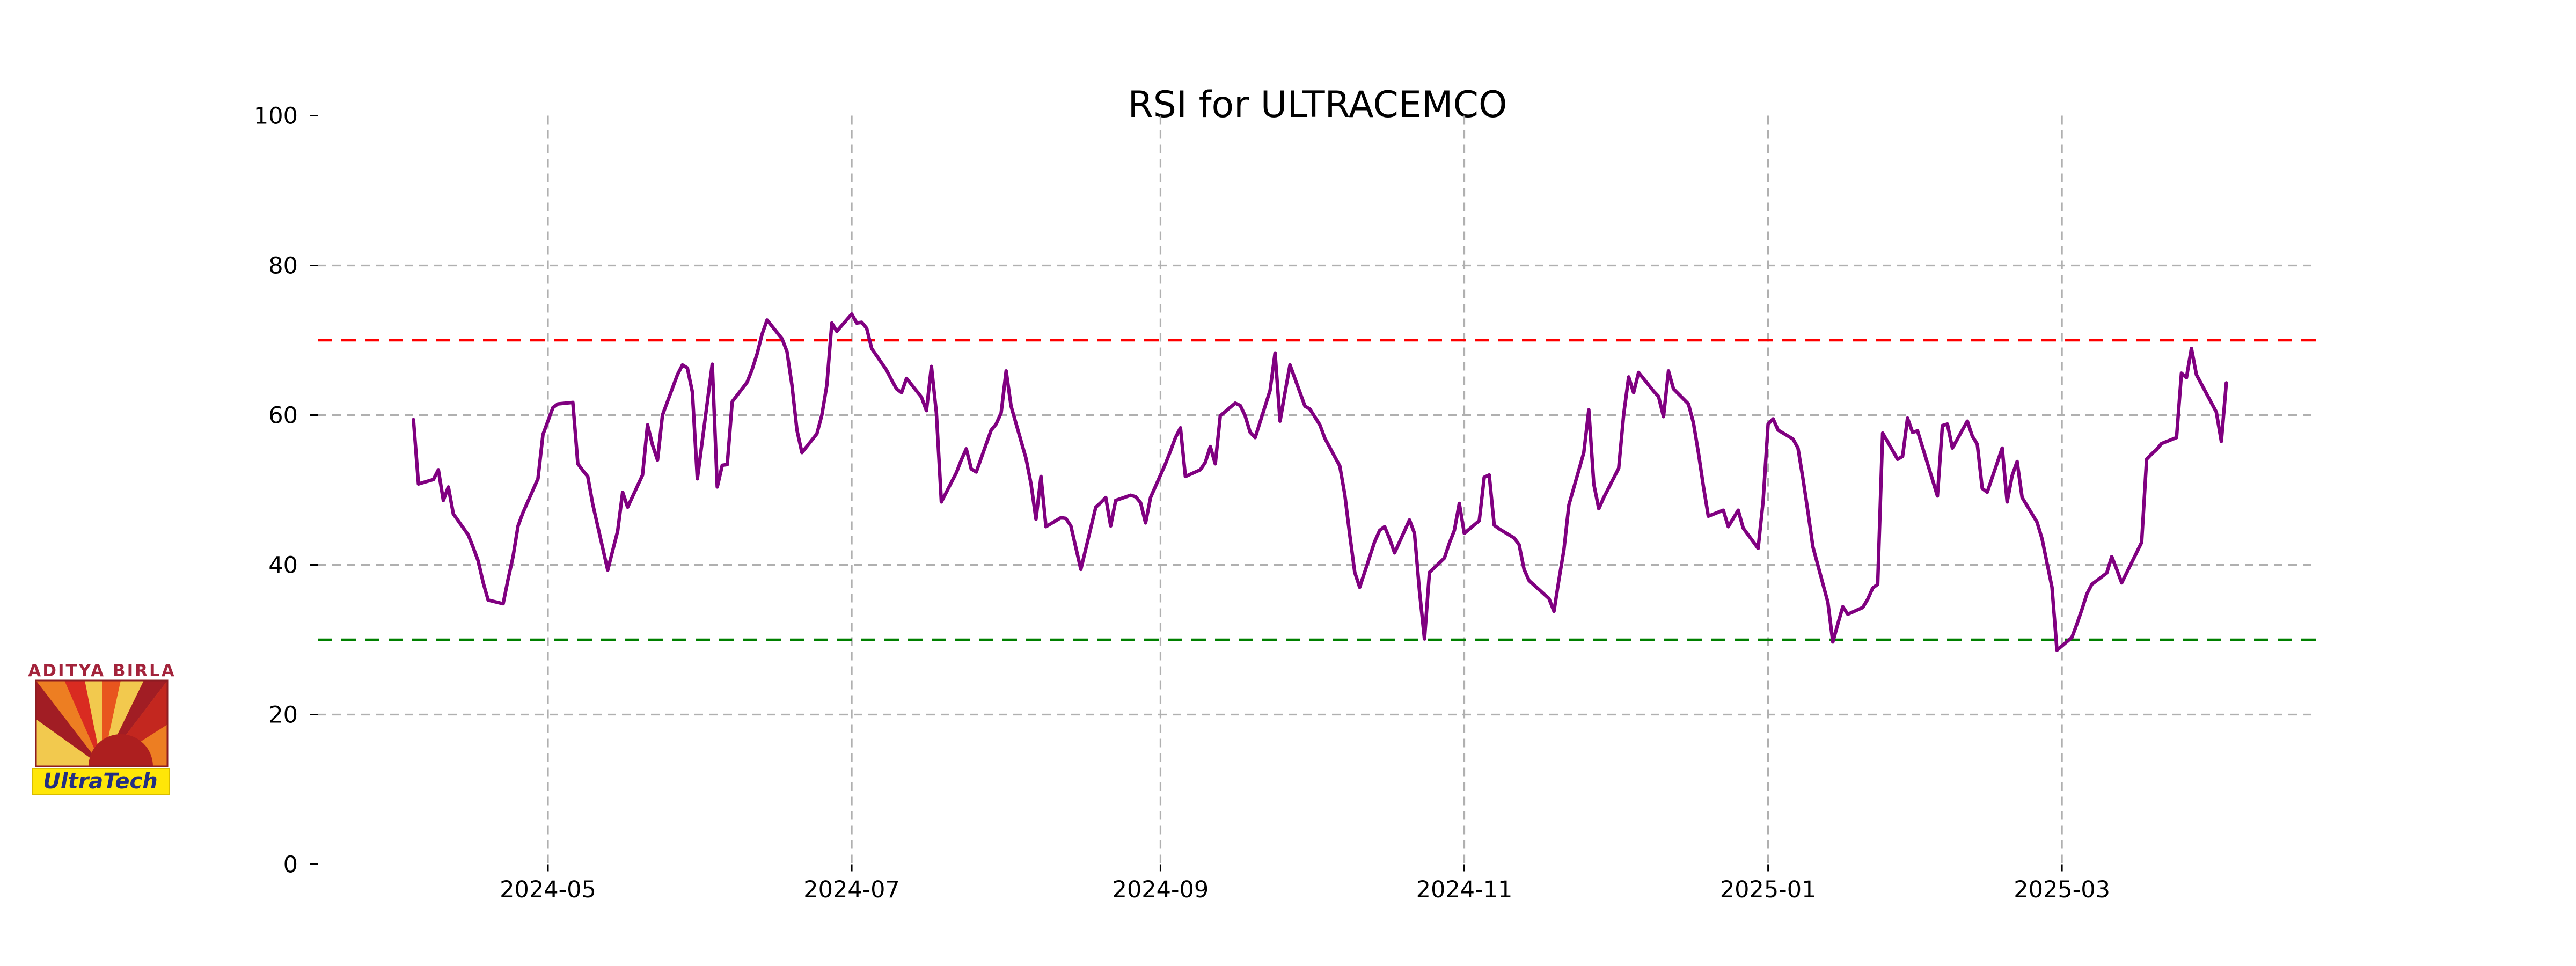 This screenshot has height=966, width=2576. What do you see at coordinates (2062, 889) in the screenshot?
I see `x-tick-label: 2025-03` at bounding box center [2062, 889].